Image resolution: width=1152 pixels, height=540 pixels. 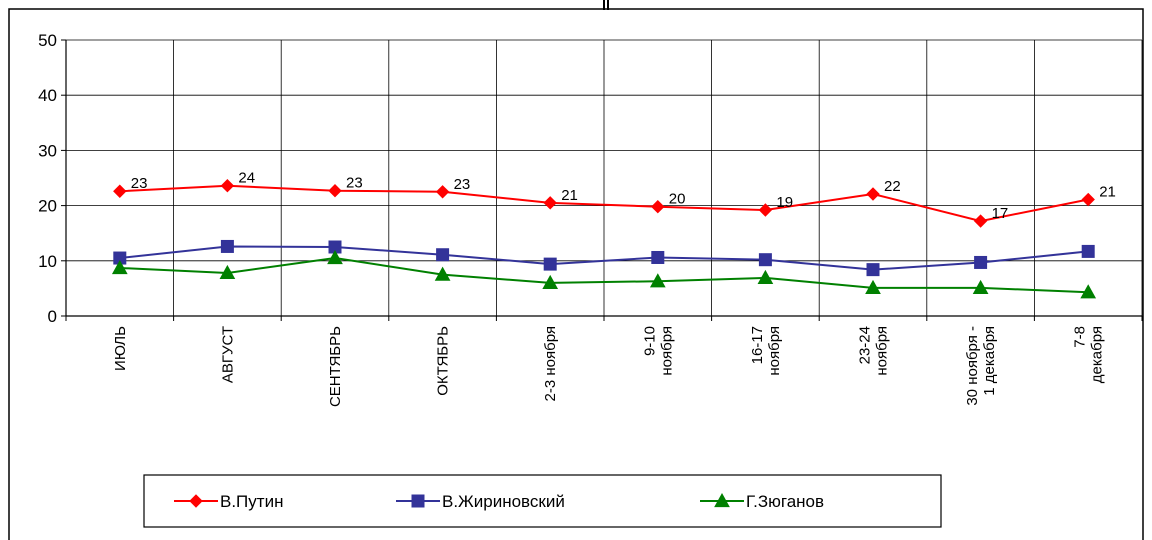 I want to click on x-tick-label: 9-10, so click(x=649, y=341).